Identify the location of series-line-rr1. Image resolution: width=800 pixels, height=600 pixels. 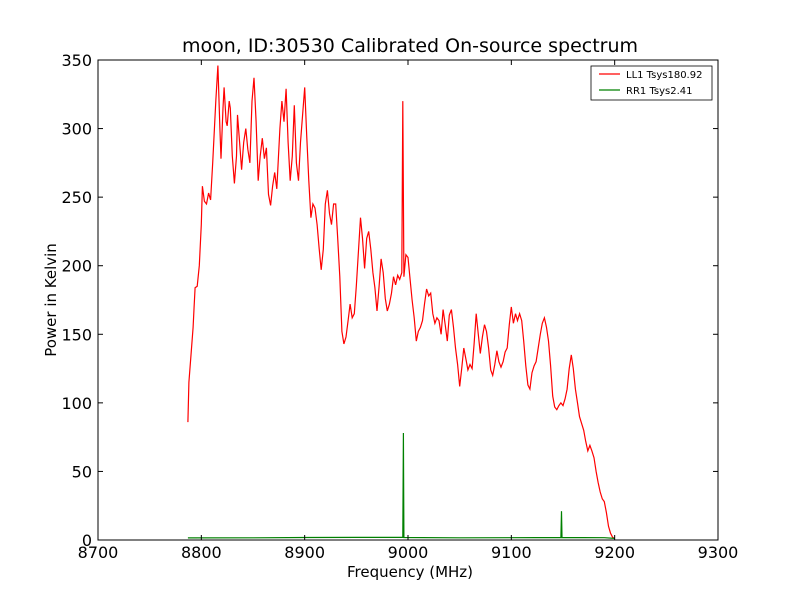
(401, 485).